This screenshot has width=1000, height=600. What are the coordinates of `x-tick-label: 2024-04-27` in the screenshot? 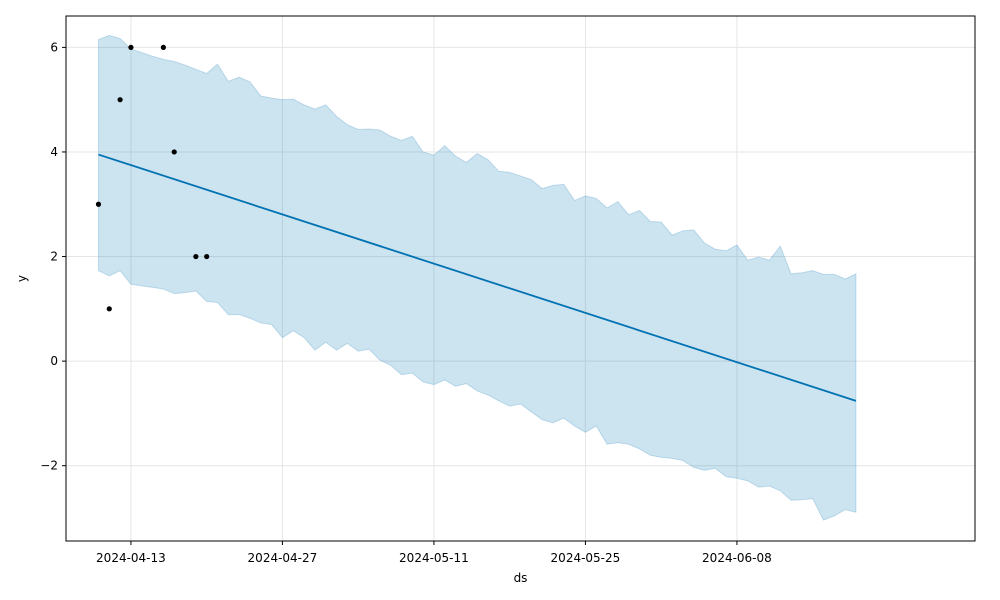 It's located at (283, 558).